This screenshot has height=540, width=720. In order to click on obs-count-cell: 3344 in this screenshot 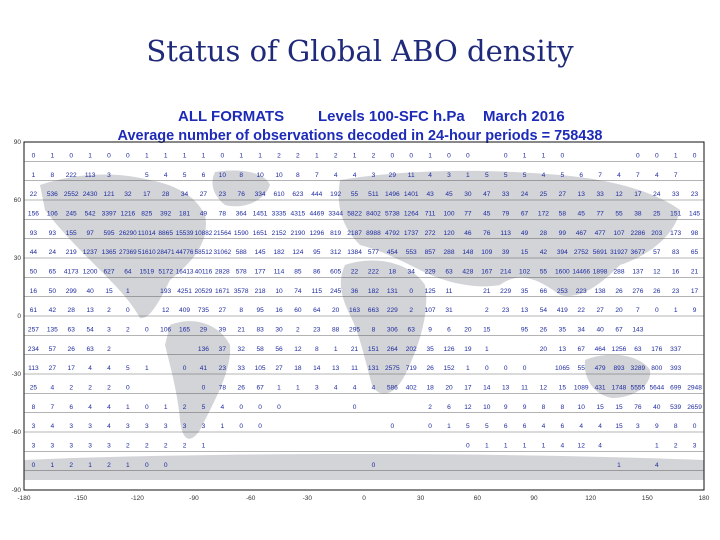, I will do `click(335, 213)`.